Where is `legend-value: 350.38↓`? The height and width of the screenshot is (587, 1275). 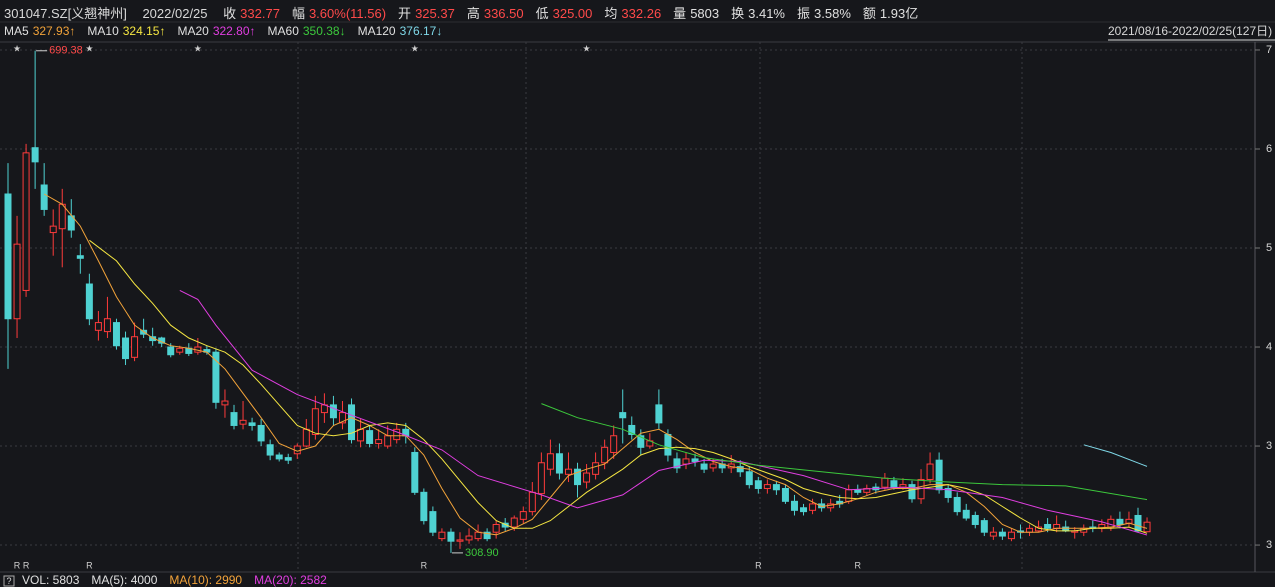 legend-value: 350.38↓ is located at coordinates (324, 31).